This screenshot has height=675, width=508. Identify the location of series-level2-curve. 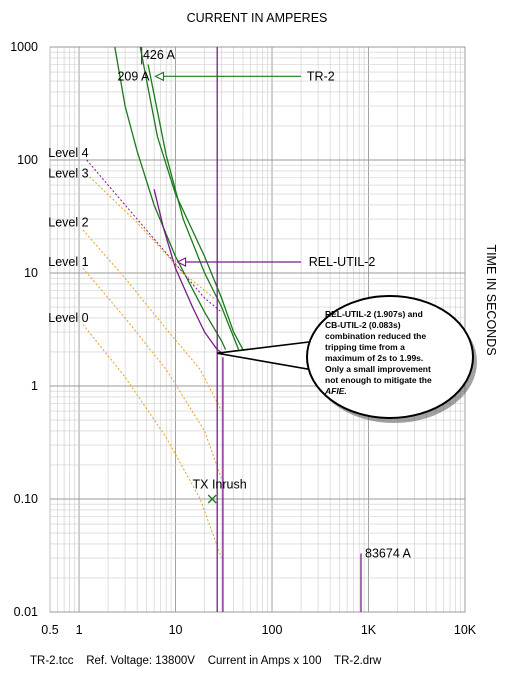
(152, 320).